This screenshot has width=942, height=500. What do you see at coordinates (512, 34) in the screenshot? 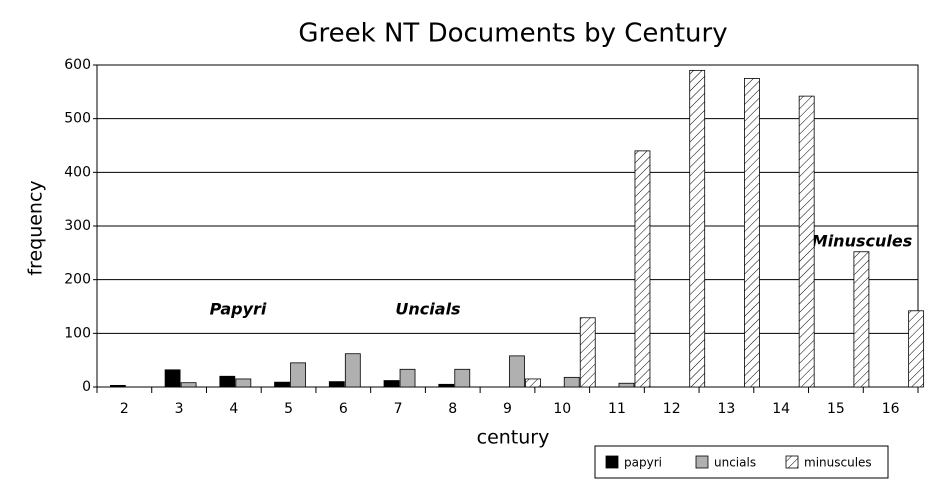
I see `chart-title: Greek NT Documents by Century` at bounding box center [512, 34].